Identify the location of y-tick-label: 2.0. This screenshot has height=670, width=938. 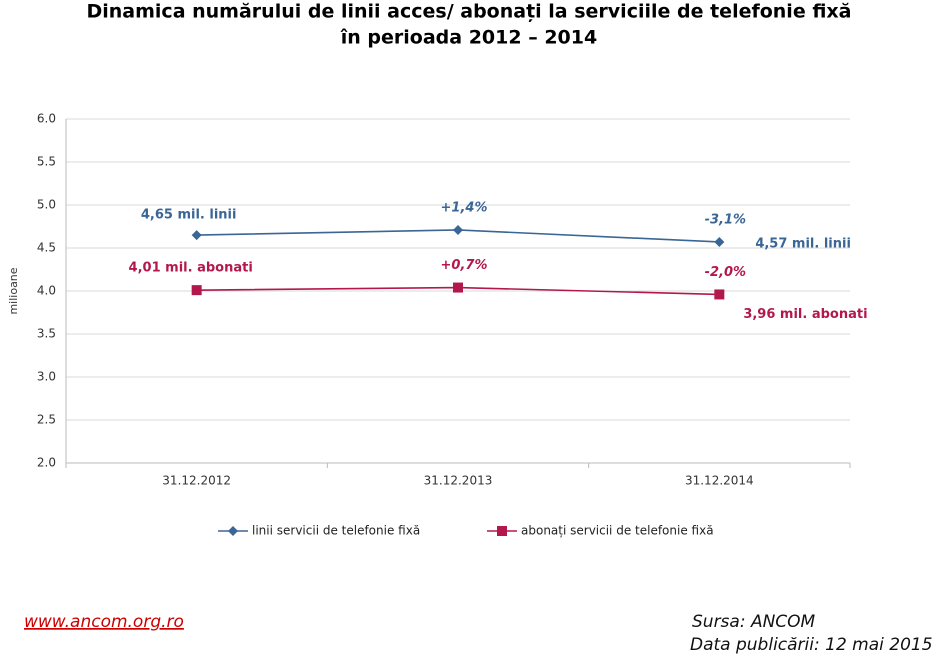
(46, 463).